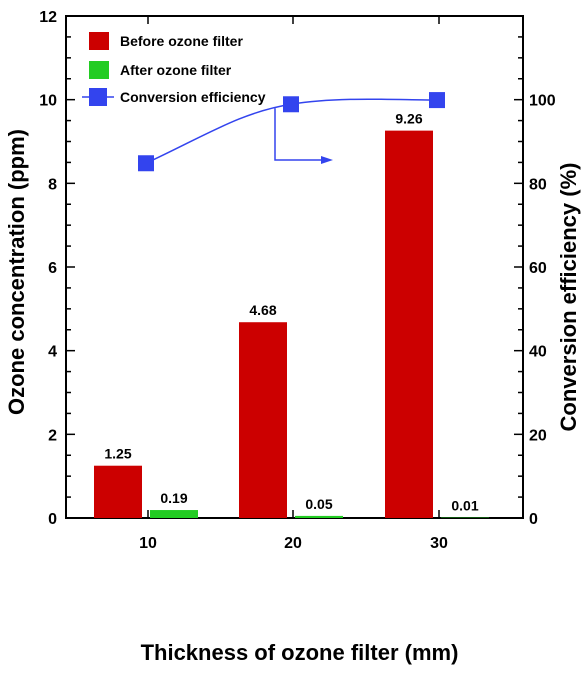  Describe the element at coordinates (148, 543) in the screenshot. I see `x-tick-label: 10` at that location.